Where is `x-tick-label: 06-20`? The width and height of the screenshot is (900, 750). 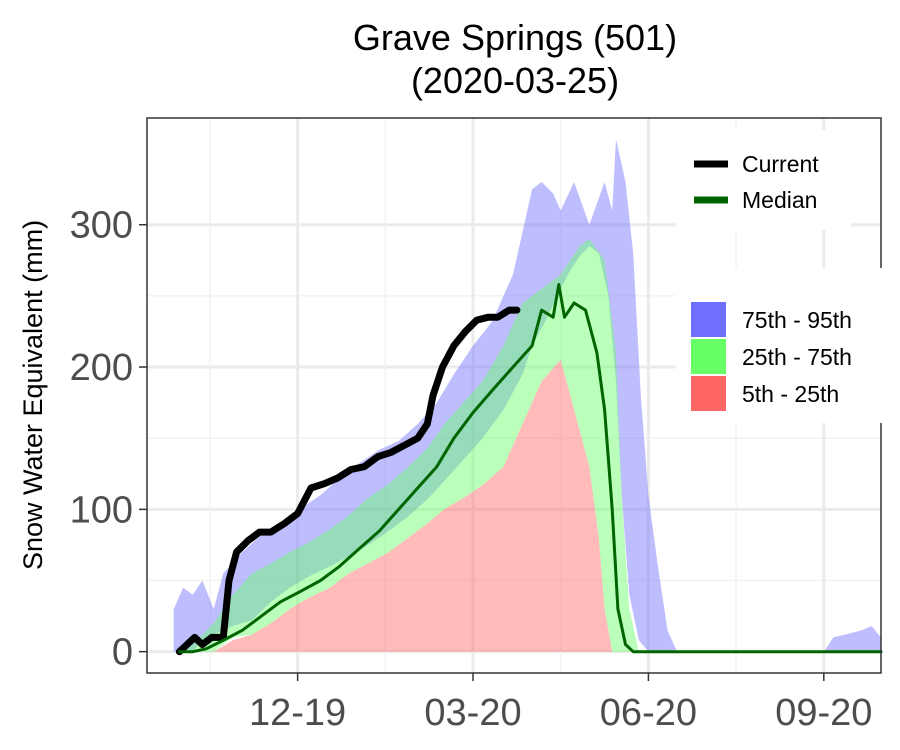
x-tick-label: 06-20 is located at coordinates (648, 713).